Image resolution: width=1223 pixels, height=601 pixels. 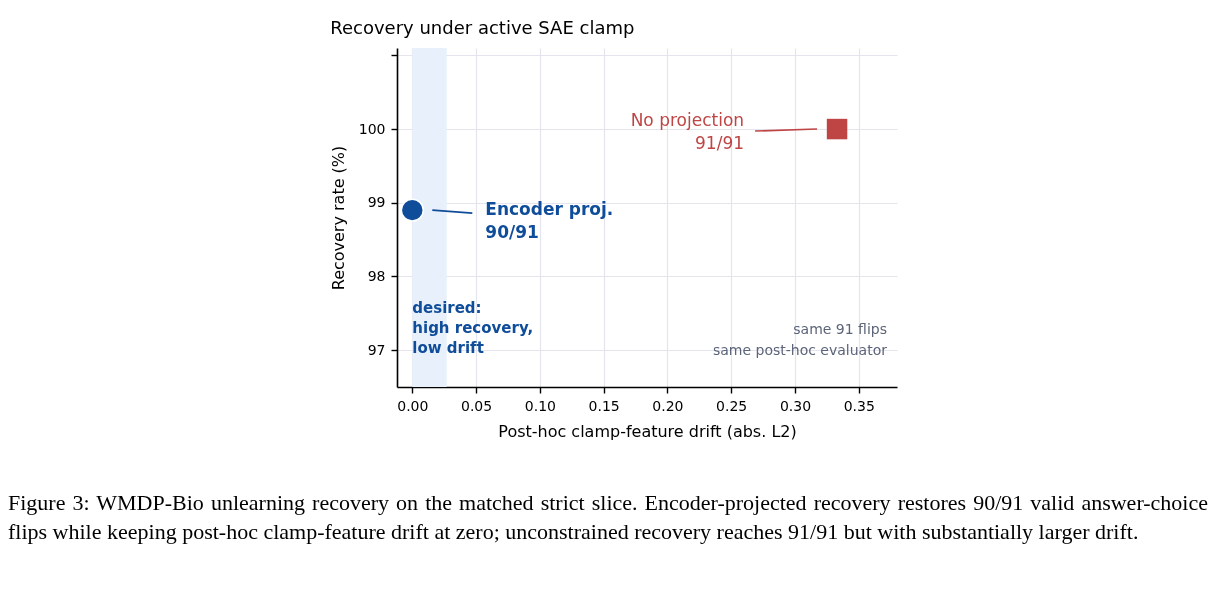 I want to click on x-tick-label: 0.20, so click(x=668, y=405).